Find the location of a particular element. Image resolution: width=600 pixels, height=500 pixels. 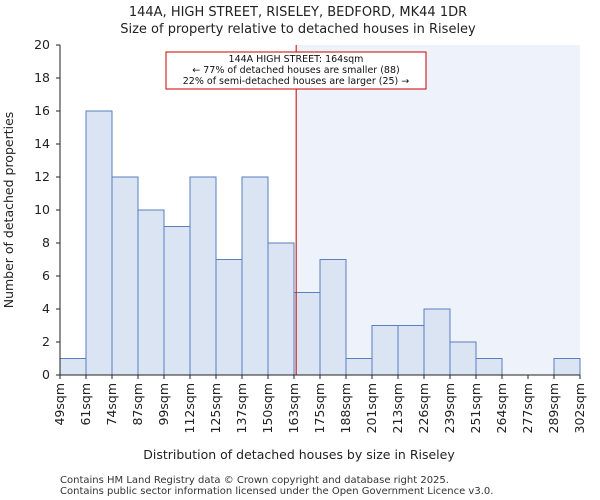

y-tick-label-10: 10 is located at coordinates (42, 209).